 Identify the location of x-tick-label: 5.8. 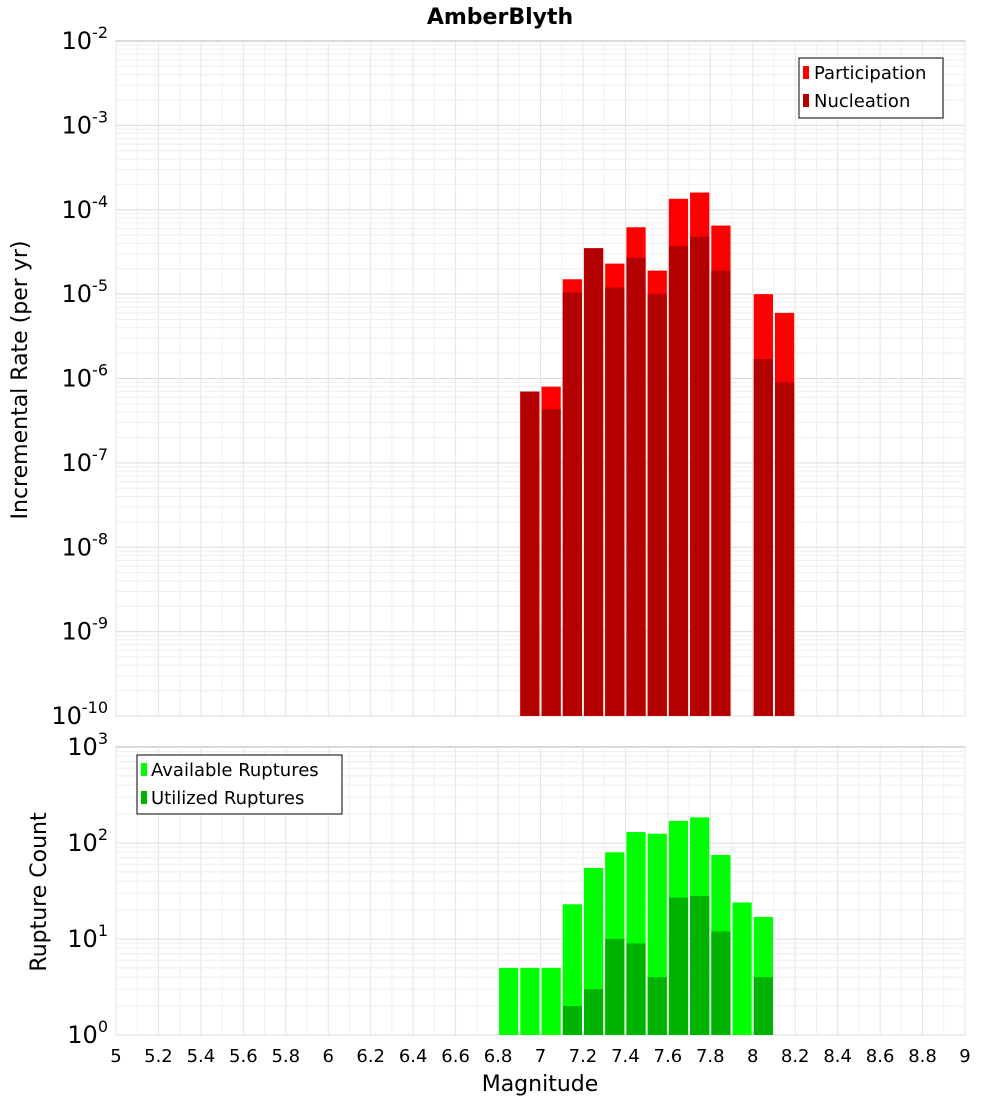
(285, 1056).